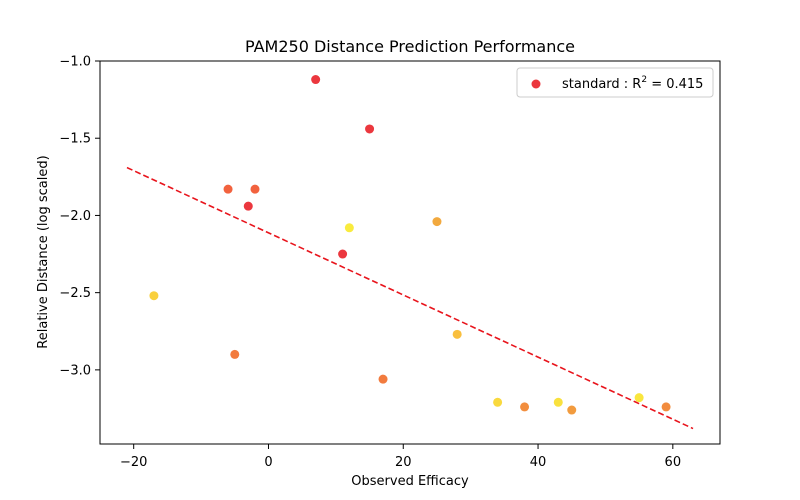 The image size is (800, 500). What do you see at coordinates (133, 462) in the screenshot?
I see `x-tick-label: −20` at bounding box center [133, 462].